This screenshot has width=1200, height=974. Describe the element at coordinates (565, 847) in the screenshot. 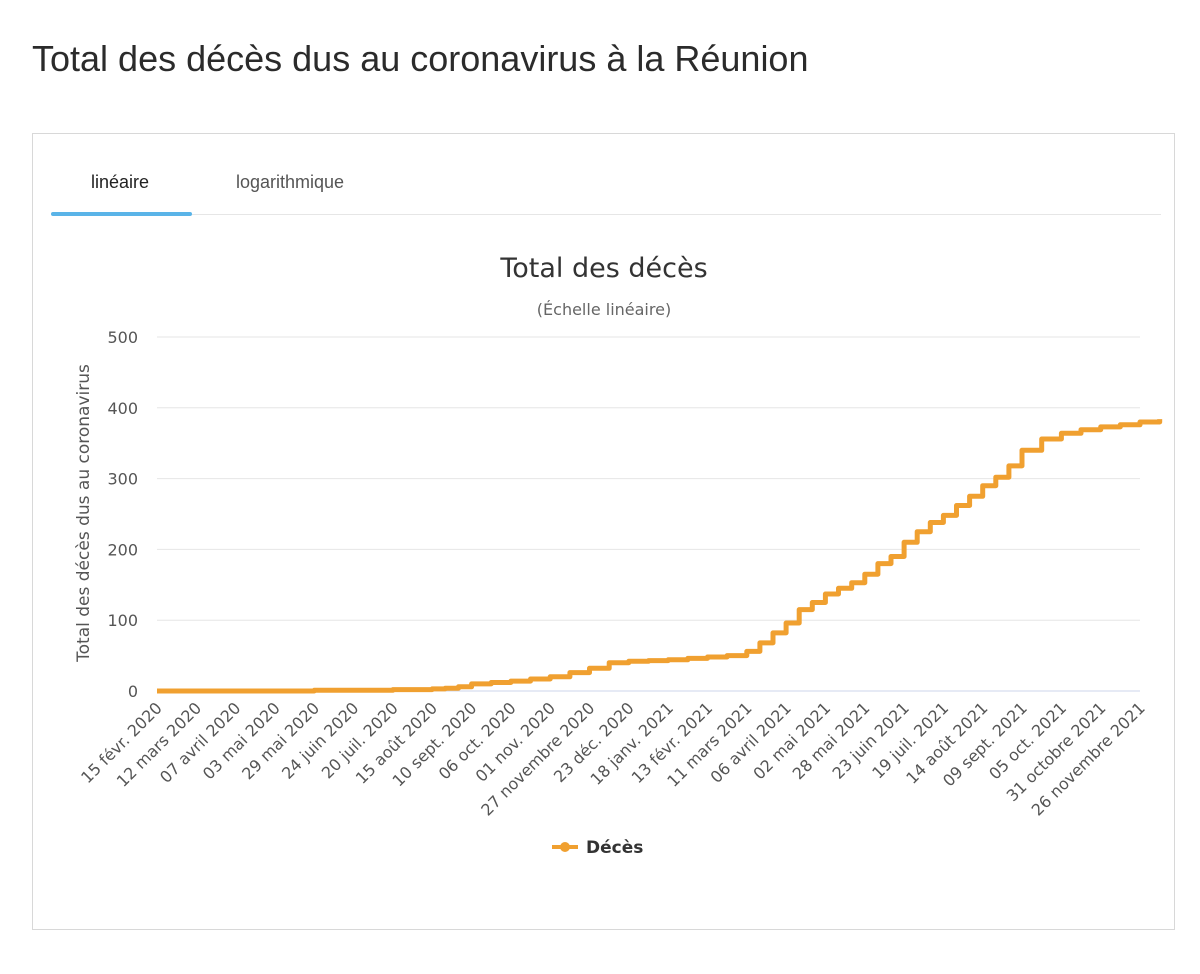

I see `legend-swatch-marker` at that location.